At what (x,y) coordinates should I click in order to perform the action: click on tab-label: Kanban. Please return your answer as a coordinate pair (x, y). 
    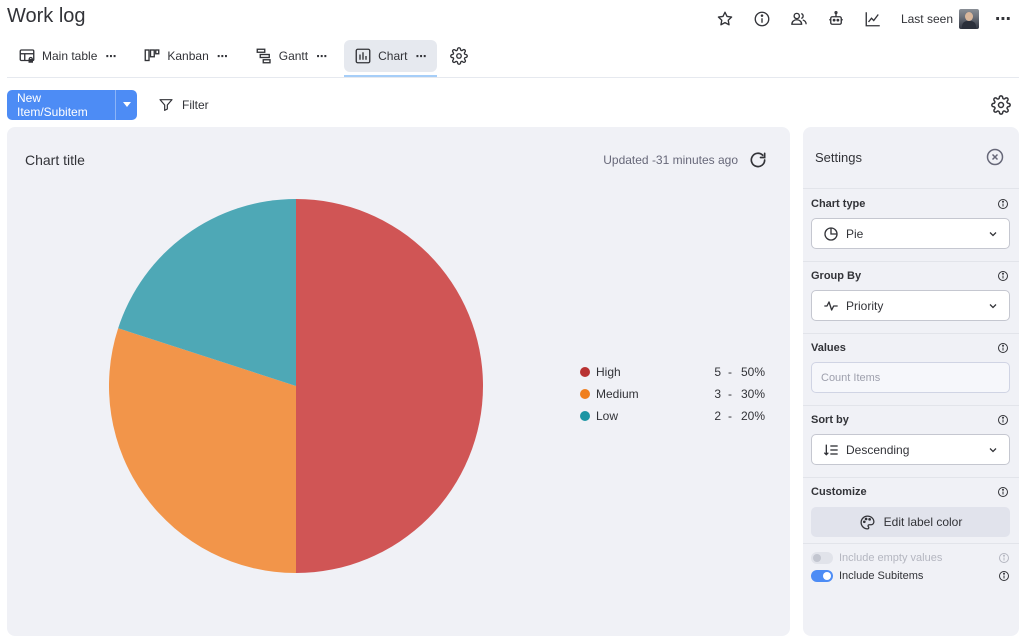
    Looking at the image, I should click on (188, 56).